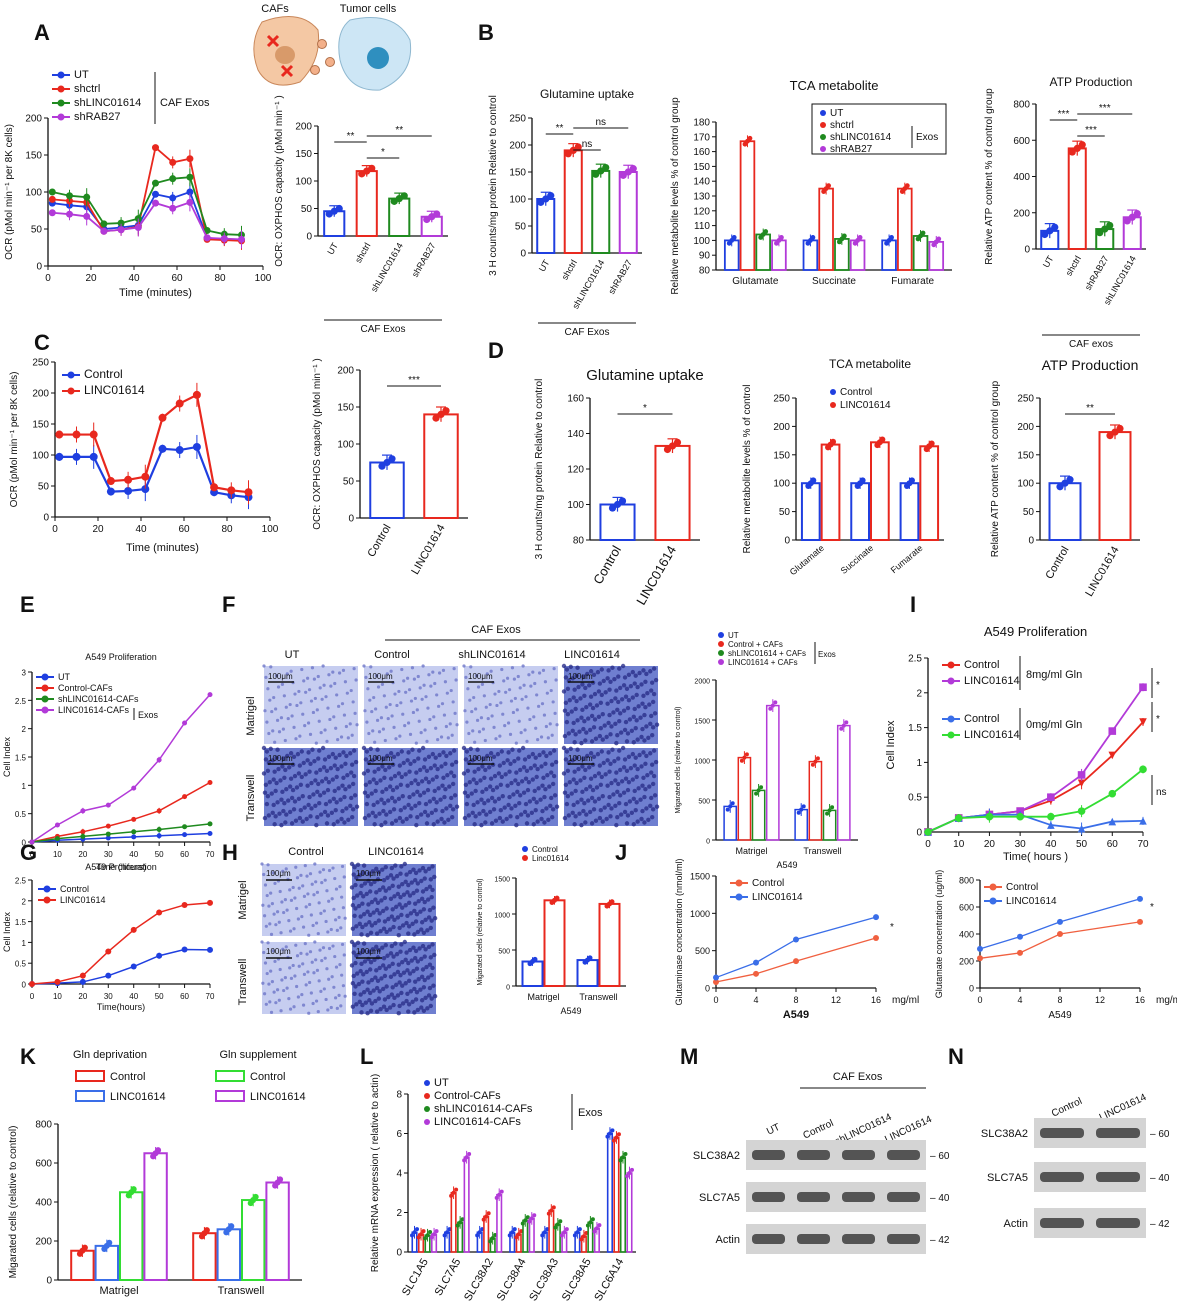 The image size is (1177, 1310). What do you see at coordinates (278, 873) in the screenshot?
I see `scale-label: 100μm` at bounding box center [278, 873].